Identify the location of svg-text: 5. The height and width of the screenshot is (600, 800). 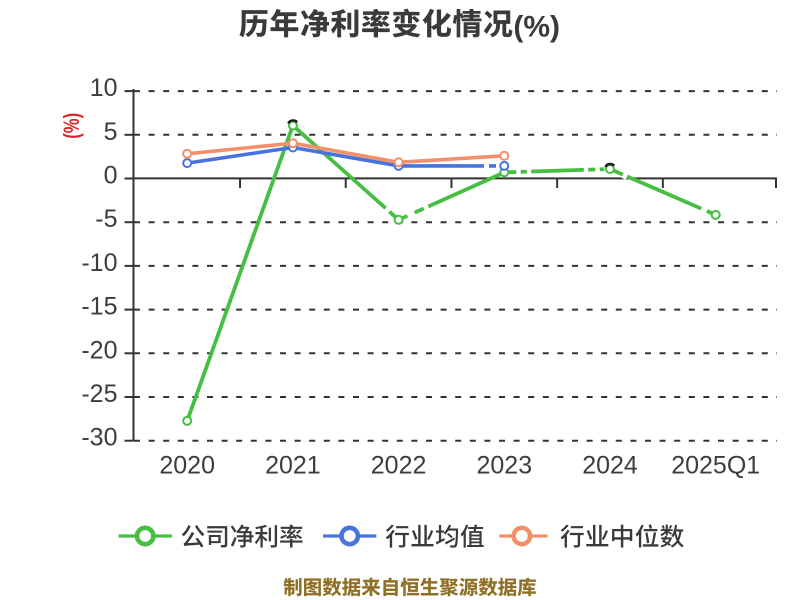
(111, 132).